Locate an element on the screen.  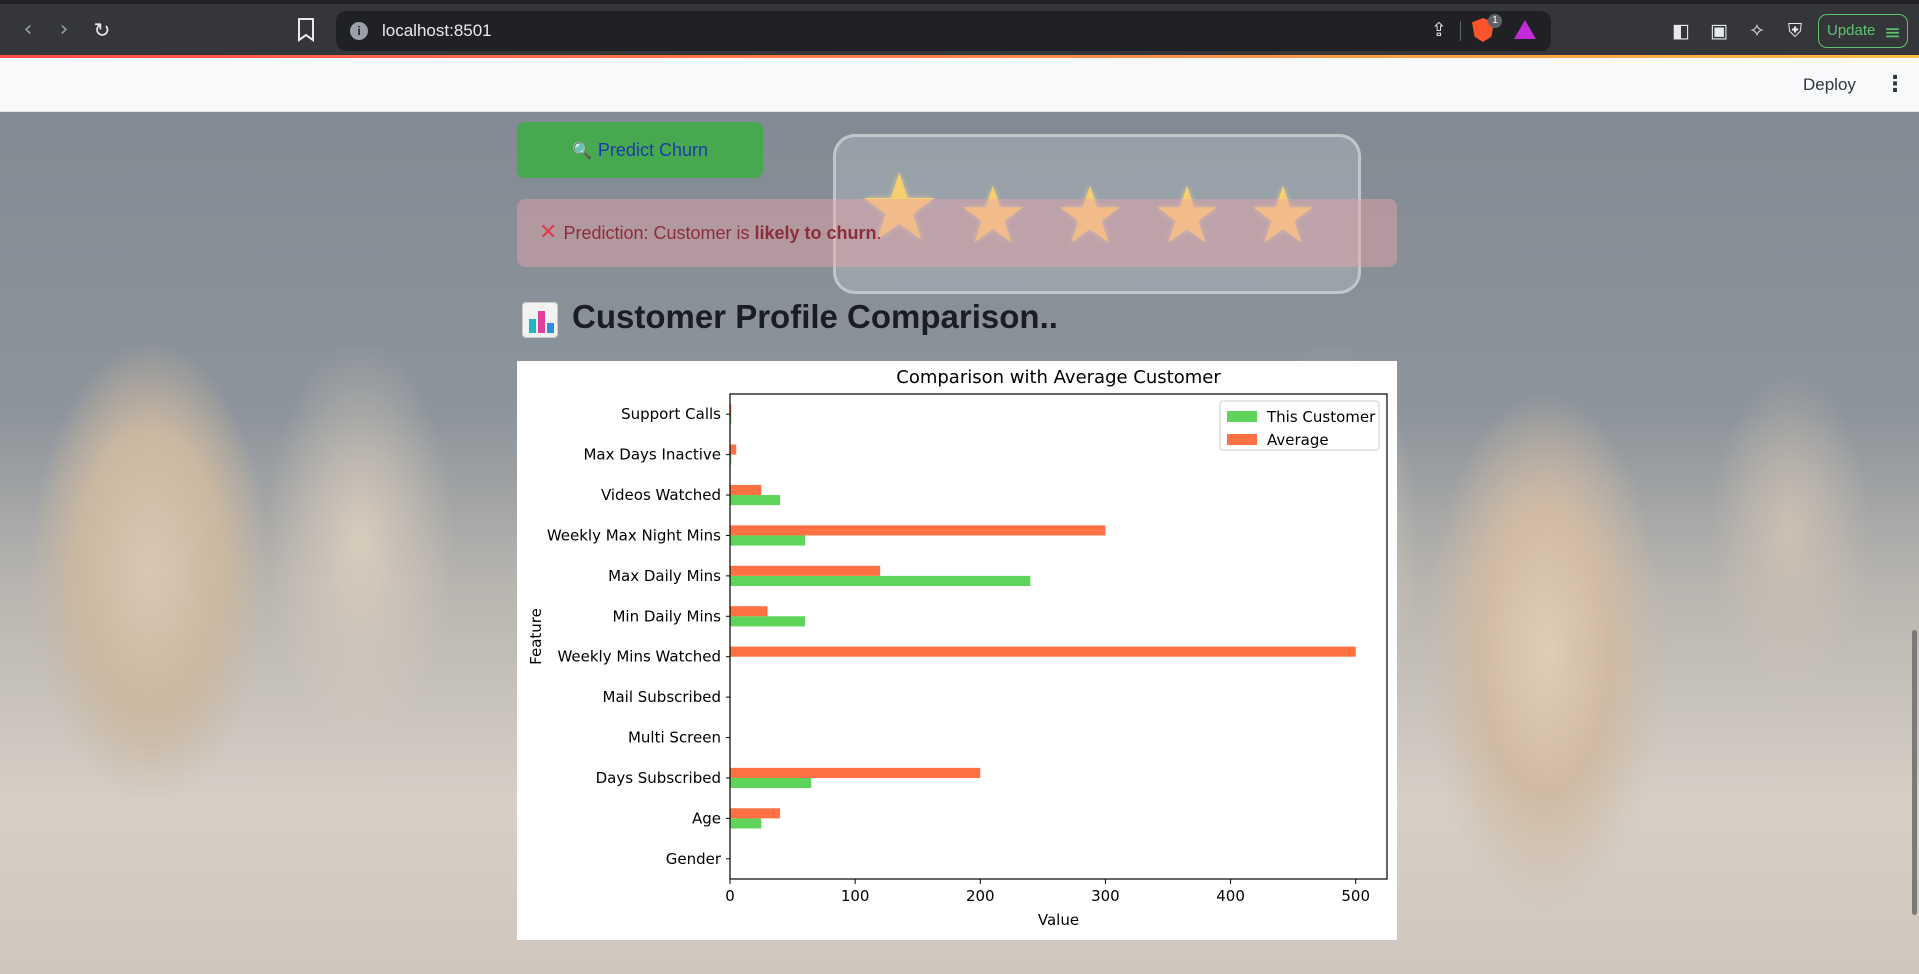
x-axis-label: Value is located at coordinates (1058, 920).